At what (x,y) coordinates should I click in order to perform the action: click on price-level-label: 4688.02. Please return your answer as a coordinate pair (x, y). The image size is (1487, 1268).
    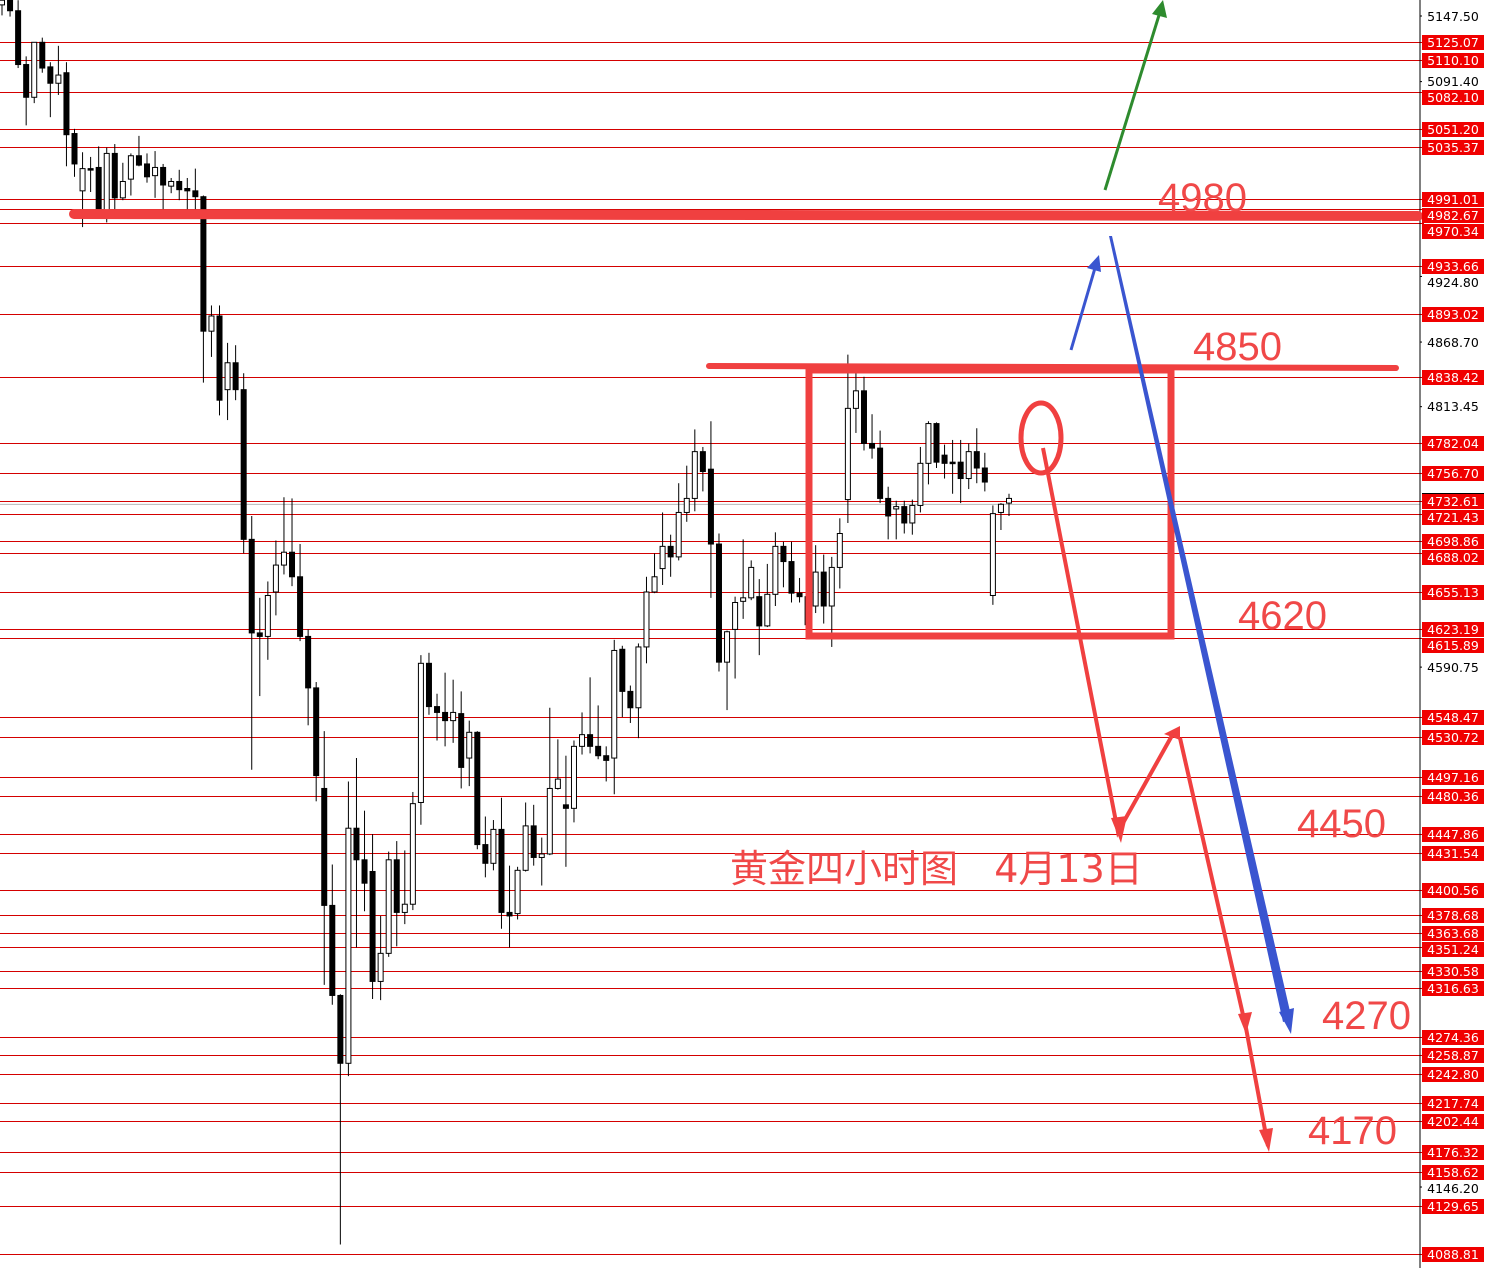
    Looking at the image, I should click on (1453, 557).